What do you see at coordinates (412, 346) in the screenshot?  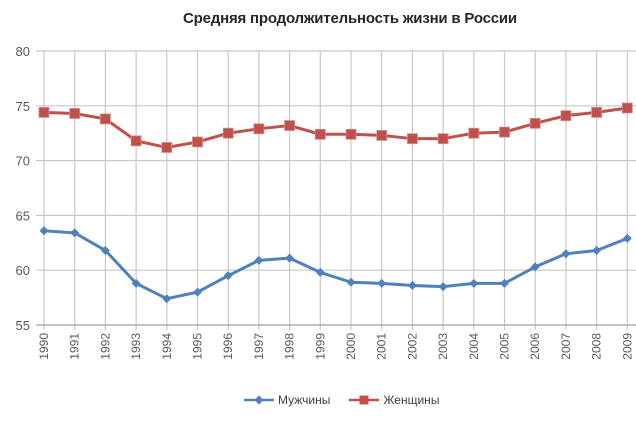 I see `x-tick-label: 2002` at bounding box center [412, 346].